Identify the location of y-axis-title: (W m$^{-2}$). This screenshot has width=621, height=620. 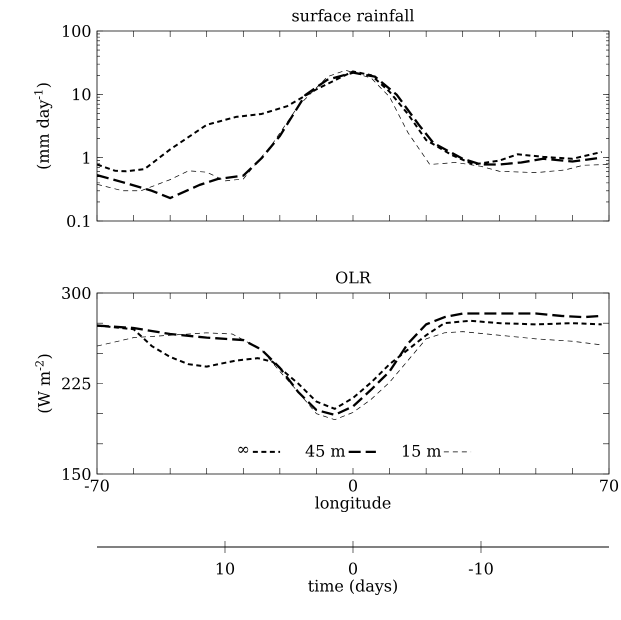
(43, 383).